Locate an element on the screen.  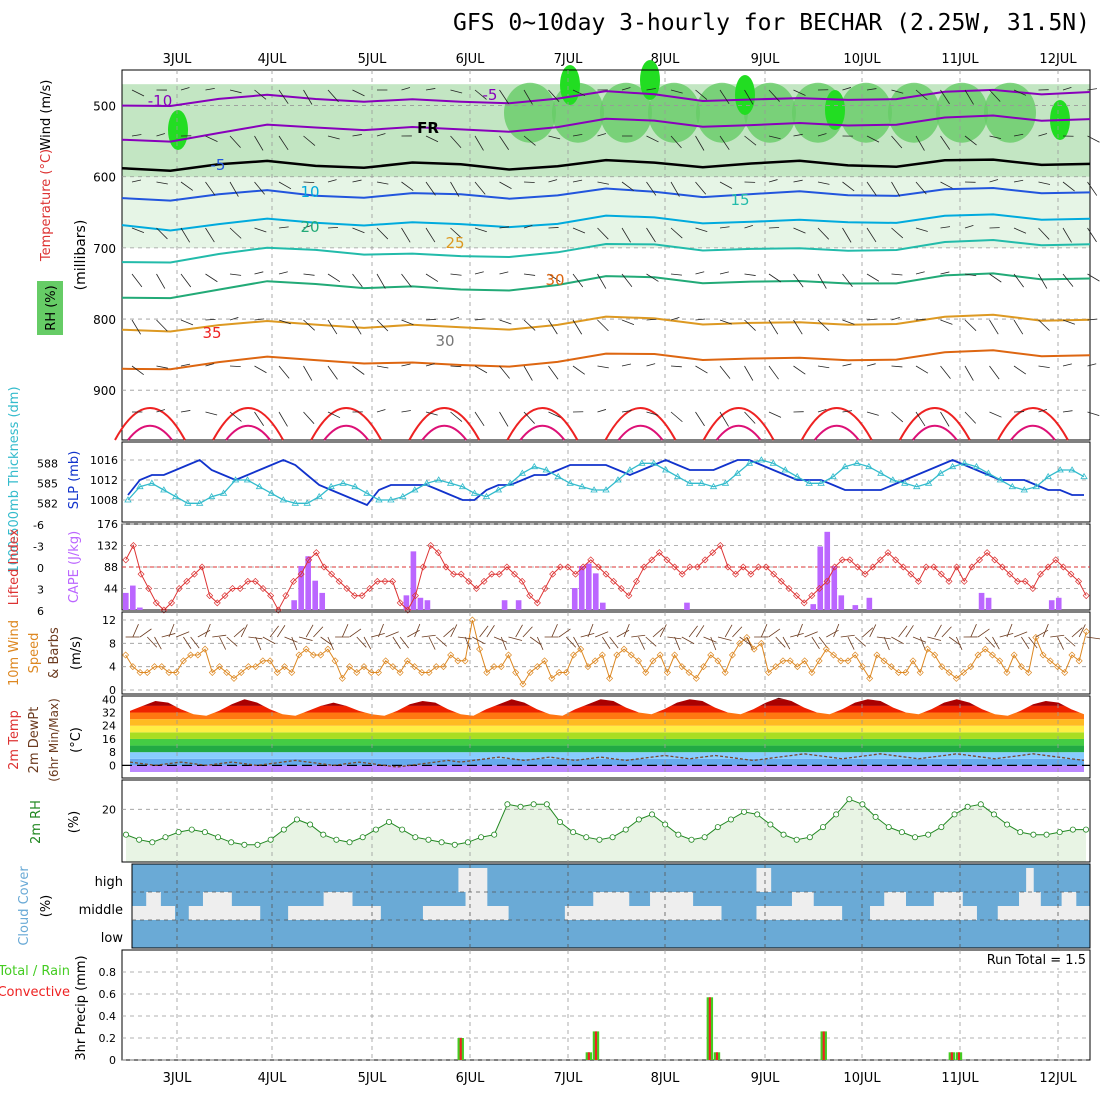
li-tick-label: -3 is located at coordinates (38, 547).